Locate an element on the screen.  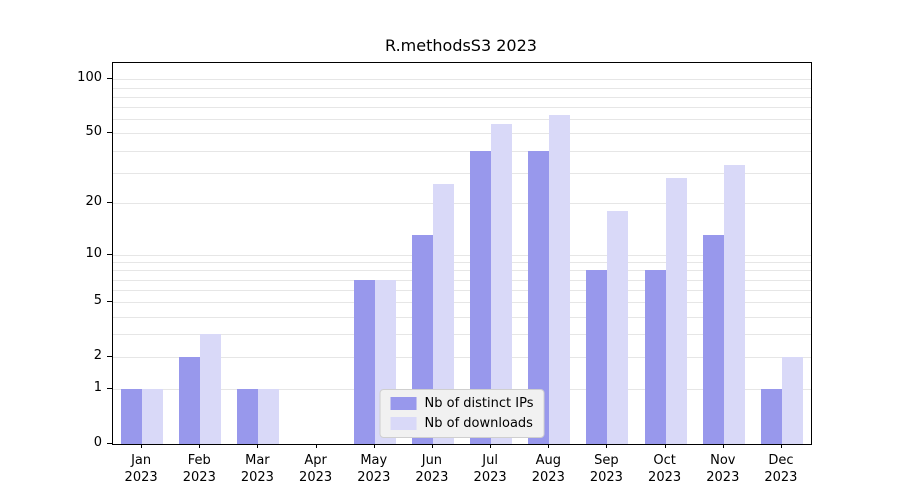
legend-swatch-distinct-ips is located at coordinates (403, 403).